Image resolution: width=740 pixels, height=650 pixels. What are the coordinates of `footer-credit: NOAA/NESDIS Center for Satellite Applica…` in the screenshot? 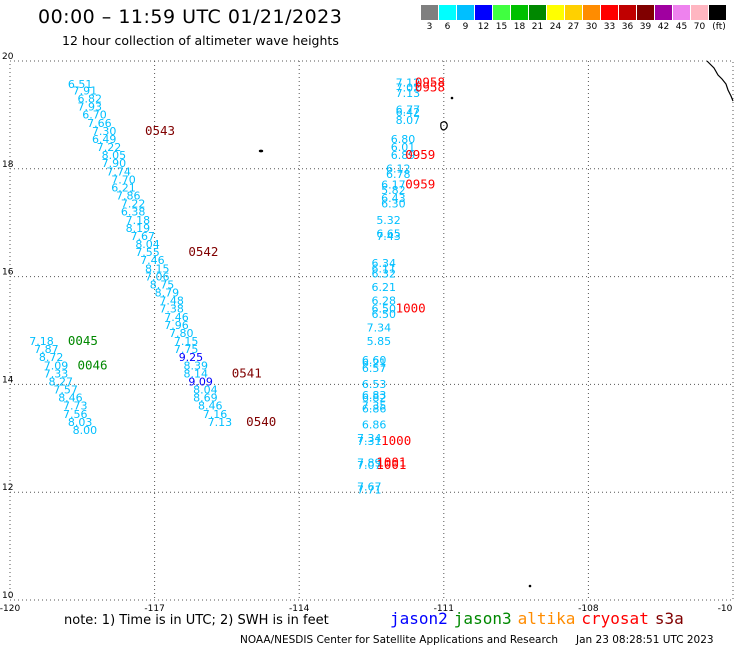 It's located at (477, 640).